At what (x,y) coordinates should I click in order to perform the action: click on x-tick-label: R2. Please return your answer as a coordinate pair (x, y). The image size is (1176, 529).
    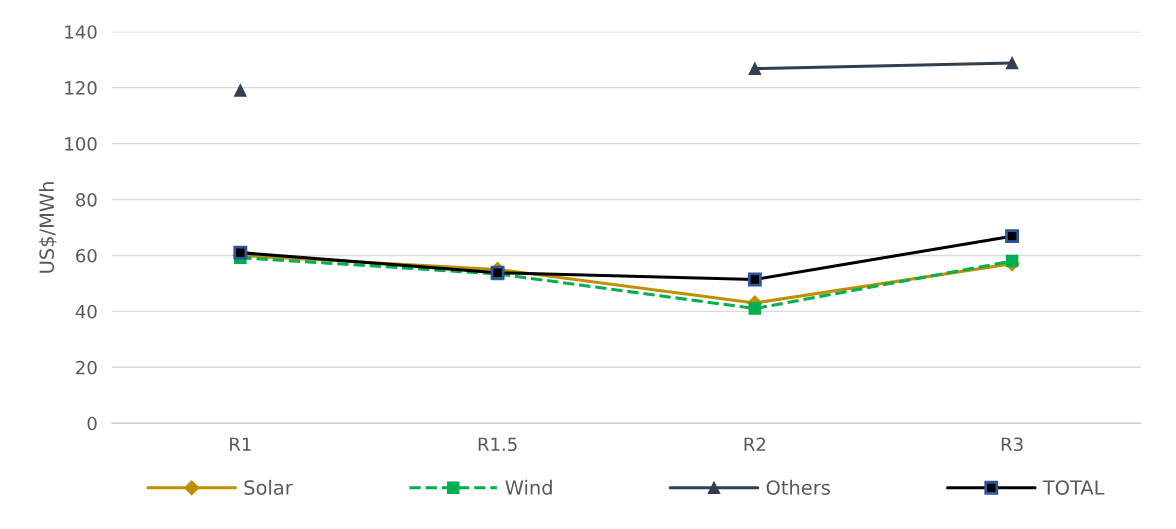
    Looking at the image, I should click on (755, 444).